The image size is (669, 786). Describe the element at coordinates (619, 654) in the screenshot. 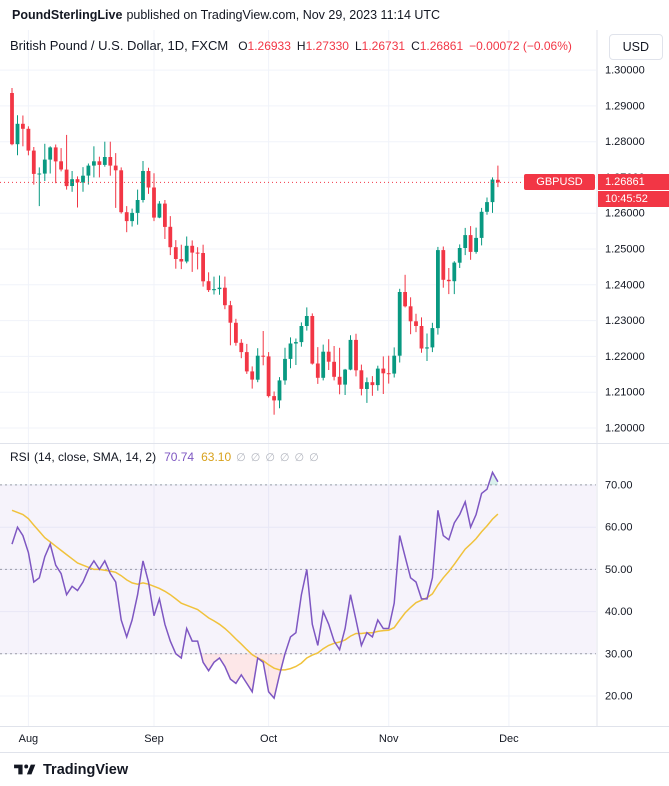

I see `svg-text: 30.00` at that location.